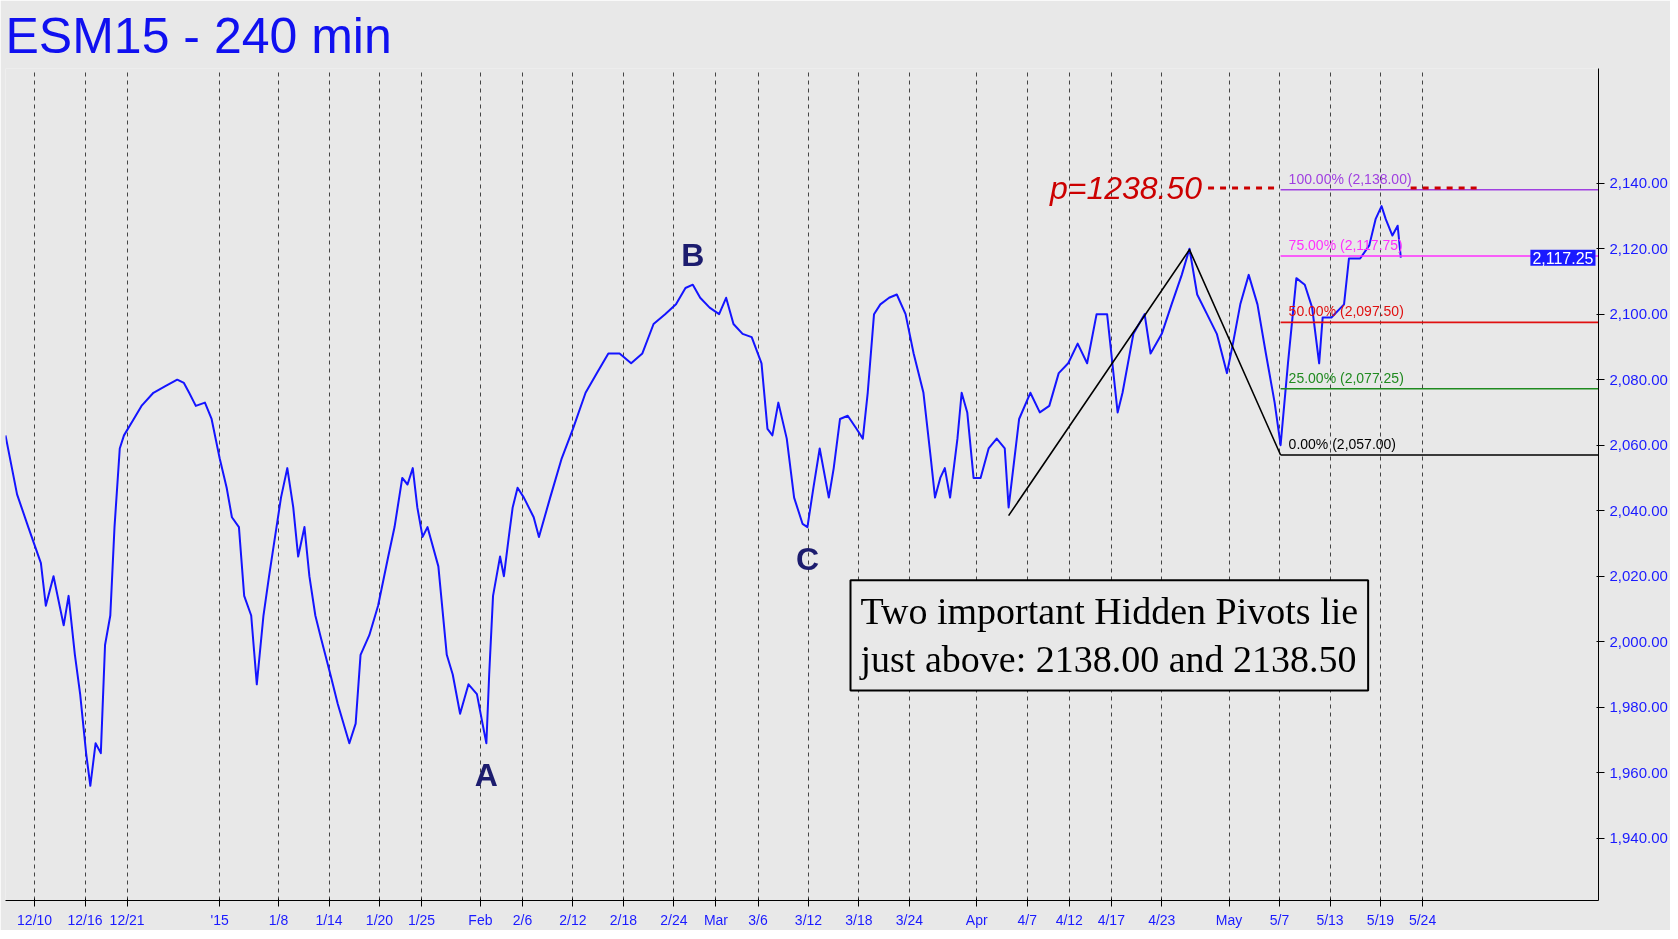 This screenshot has height=939, width=1678. Describe the element at coordinates (1027, 919) in the screenshot. I see `x-tick-label: 4/7` at that location.